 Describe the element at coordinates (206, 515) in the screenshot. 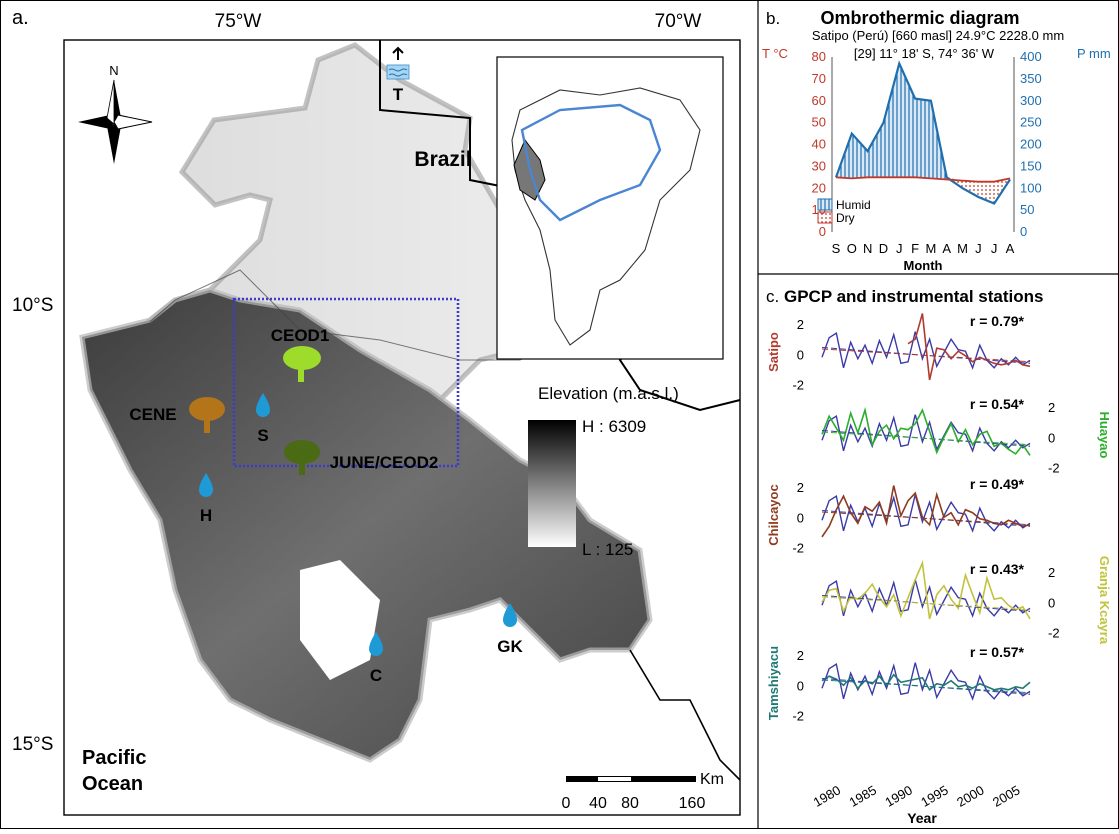

I see `site-label-h: H` at that location.